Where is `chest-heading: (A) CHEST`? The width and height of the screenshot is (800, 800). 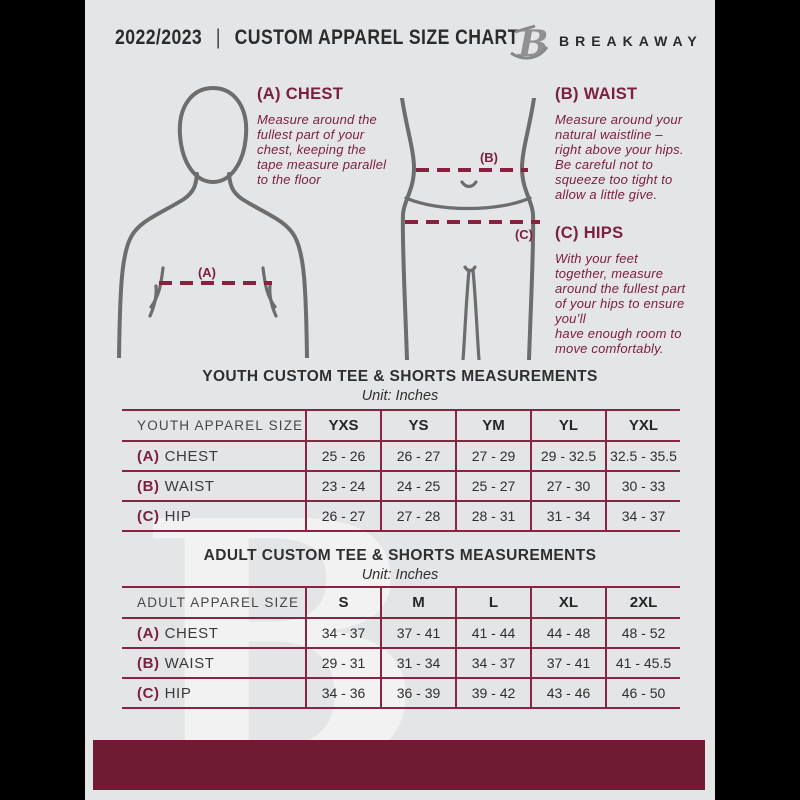 chest-heading: (A) CHEST is located at coordinates (300, 94).